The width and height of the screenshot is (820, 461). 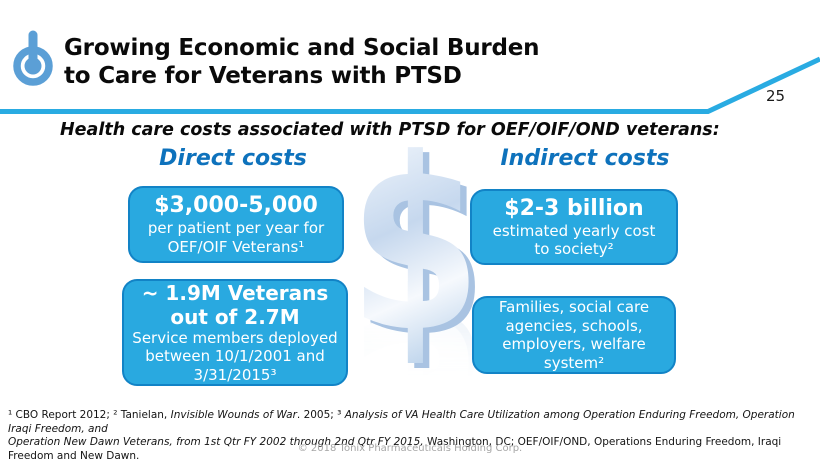 What do you see at coordinates (574, 208) in the screenshot?
I see `indirect-amount-headline: $2-3 billion` at bounding box center [574, 208].